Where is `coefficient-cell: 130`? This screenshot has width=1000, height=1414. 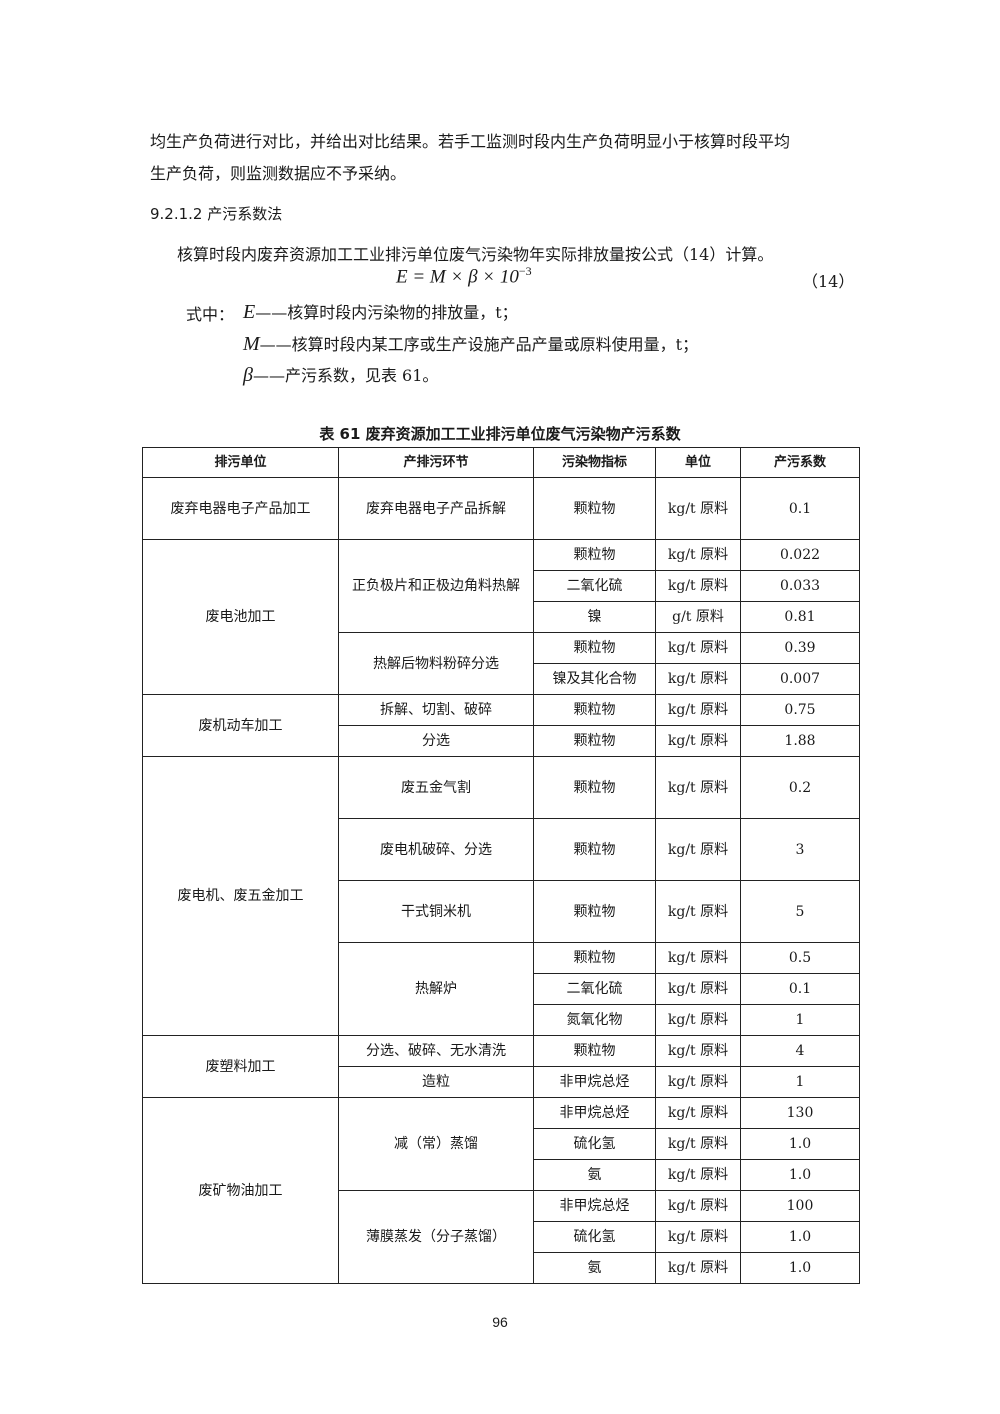
coefficient-cell: 130 is located at coordinates (800, 1113).